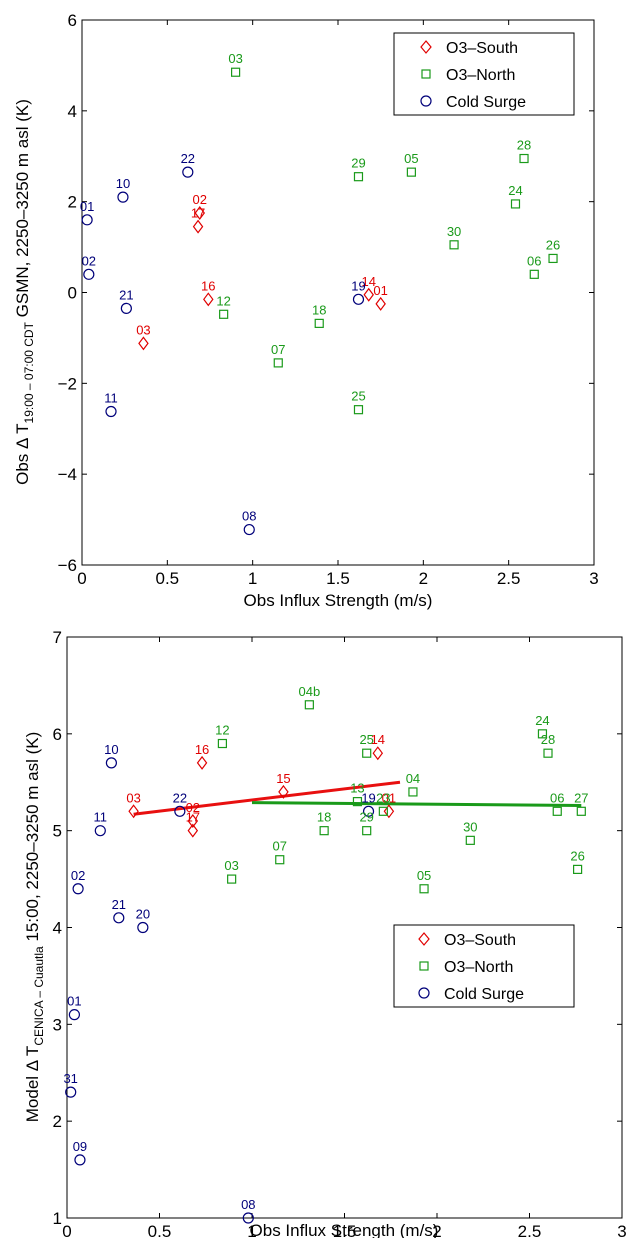 Image resolution: width=628 pixels, height=1238 pixels. I want to click on legend-box, so click(484, 74).